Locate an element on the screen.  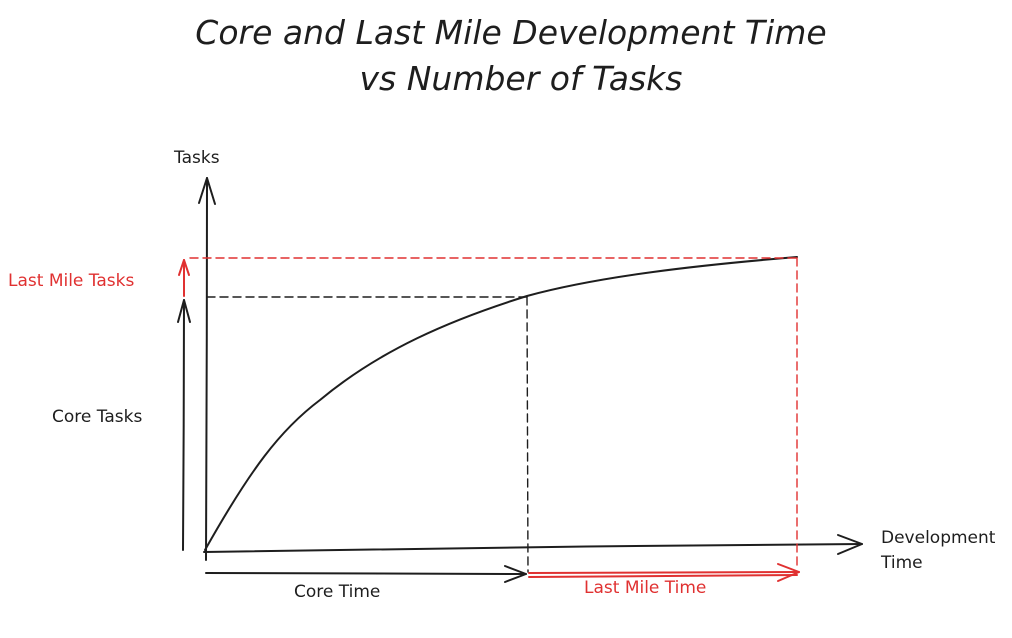
y-axis is located at coordinates (207, 369).